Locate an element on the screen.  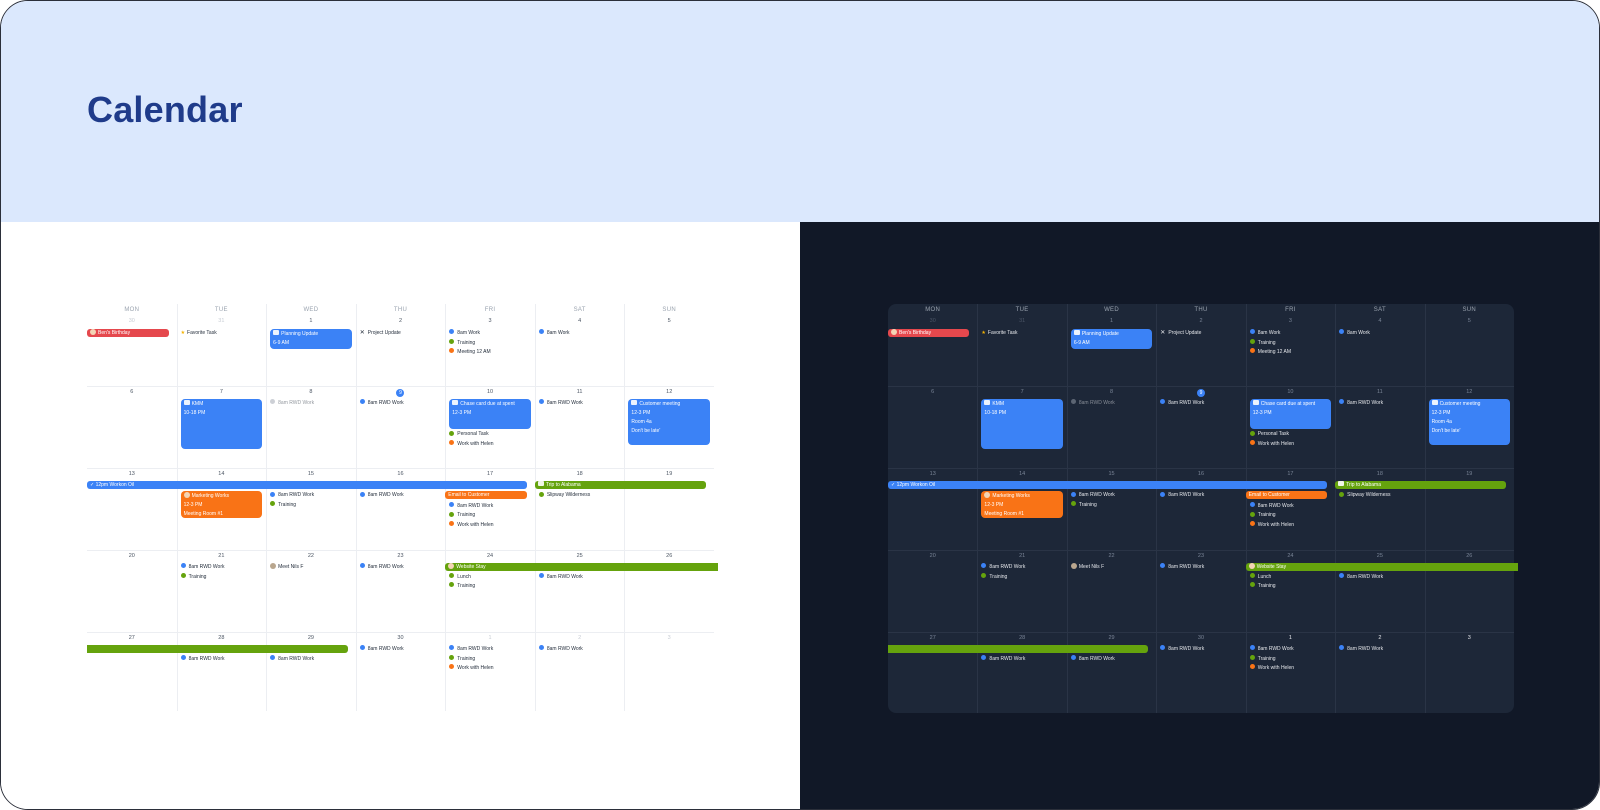
meet-event: Meet Nils F is located at coordinates (286, 566).